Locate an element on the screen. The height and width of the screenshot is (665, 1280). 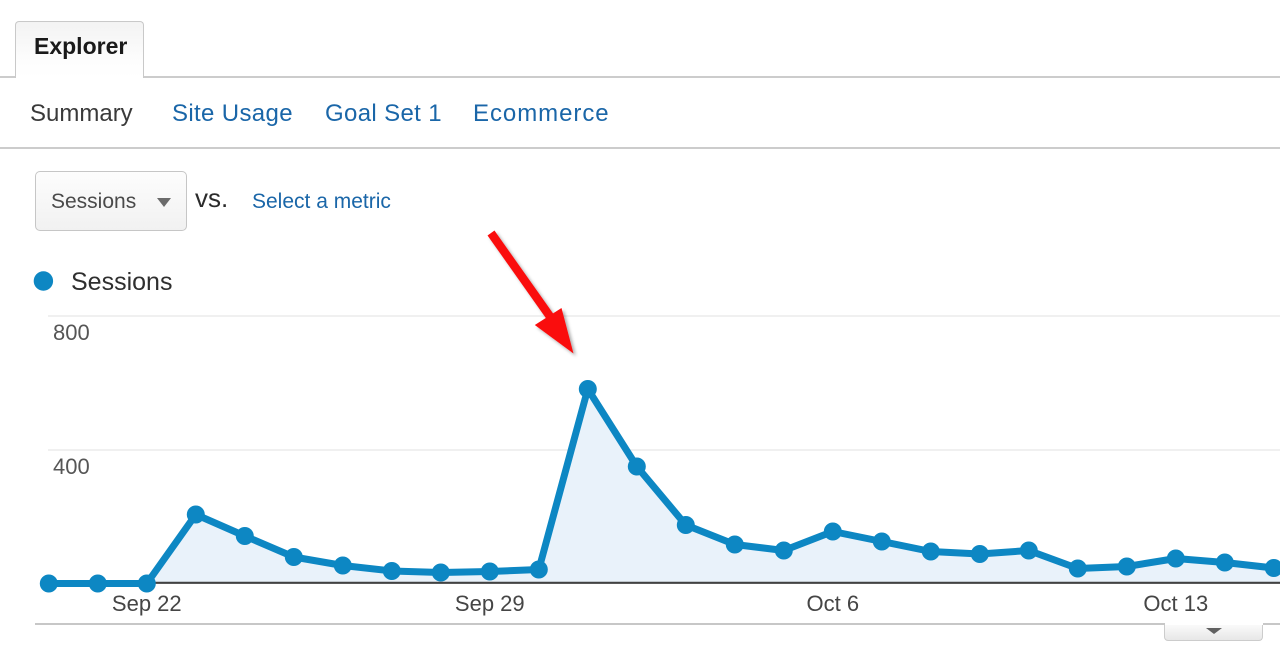
svg-text: Sep 29 is located at coordinates (490, 603).